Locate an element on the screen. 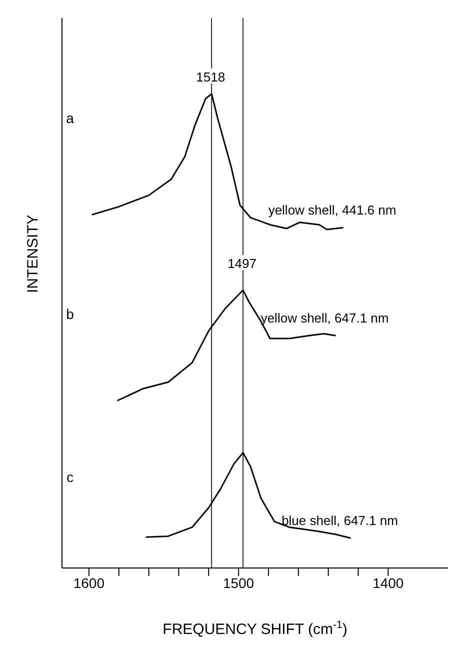 The image size is (460, 656). x-tick-label: 1400 is located at coordinates (388, 582).